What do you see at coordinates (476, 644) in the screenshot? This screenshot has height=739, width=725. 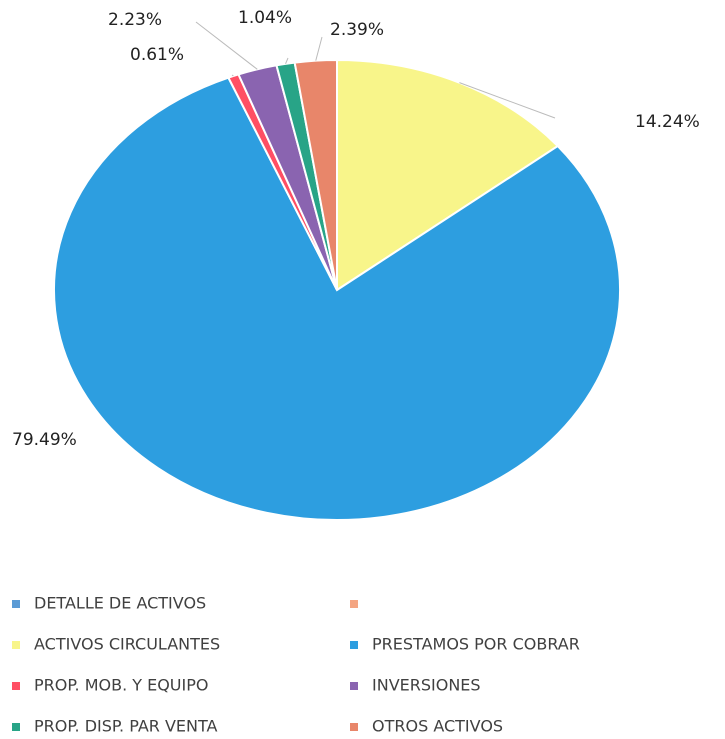 I see `legend-label: PRESTAMOS POR COBRAR` at bounding box center [476, 644].